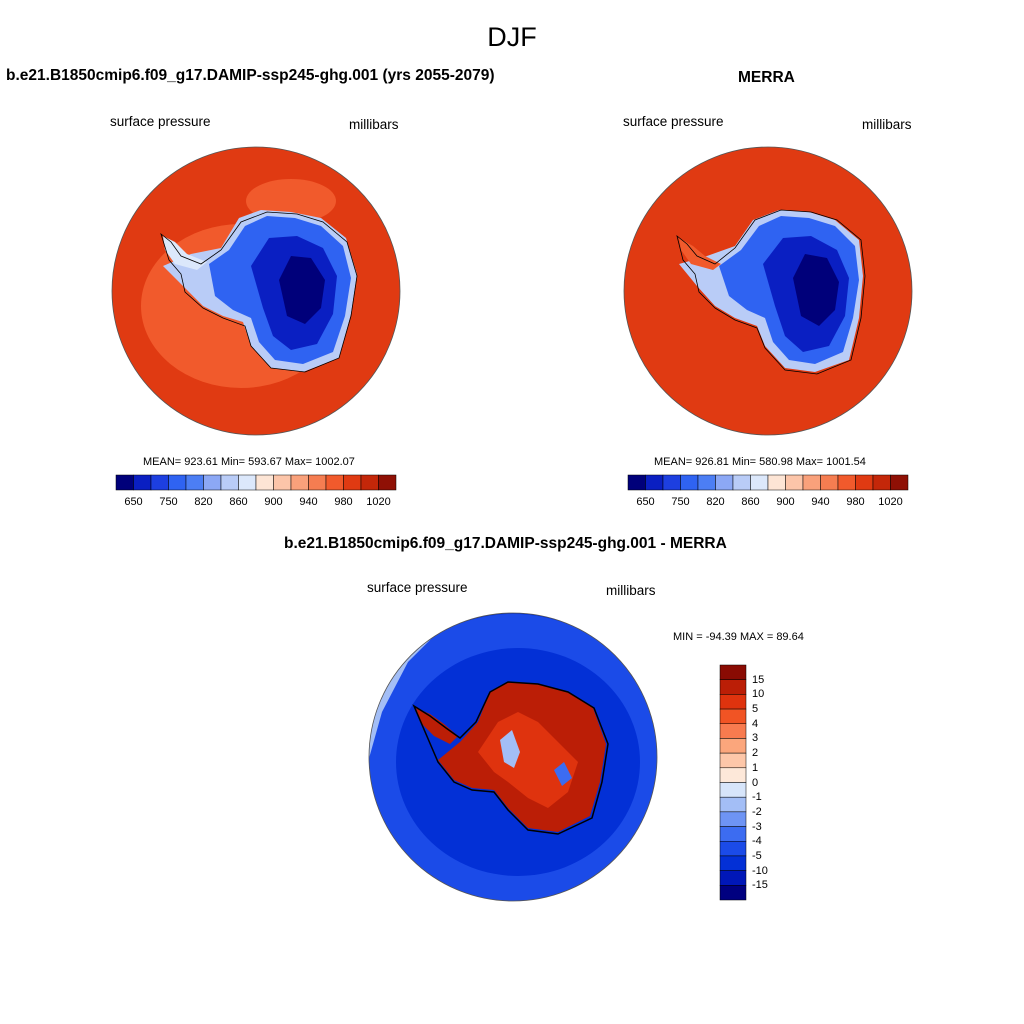 This screenshot has height=1024, width=1024. I want to click on diff-colorbar-tick-label: 2, so click(755, 753).